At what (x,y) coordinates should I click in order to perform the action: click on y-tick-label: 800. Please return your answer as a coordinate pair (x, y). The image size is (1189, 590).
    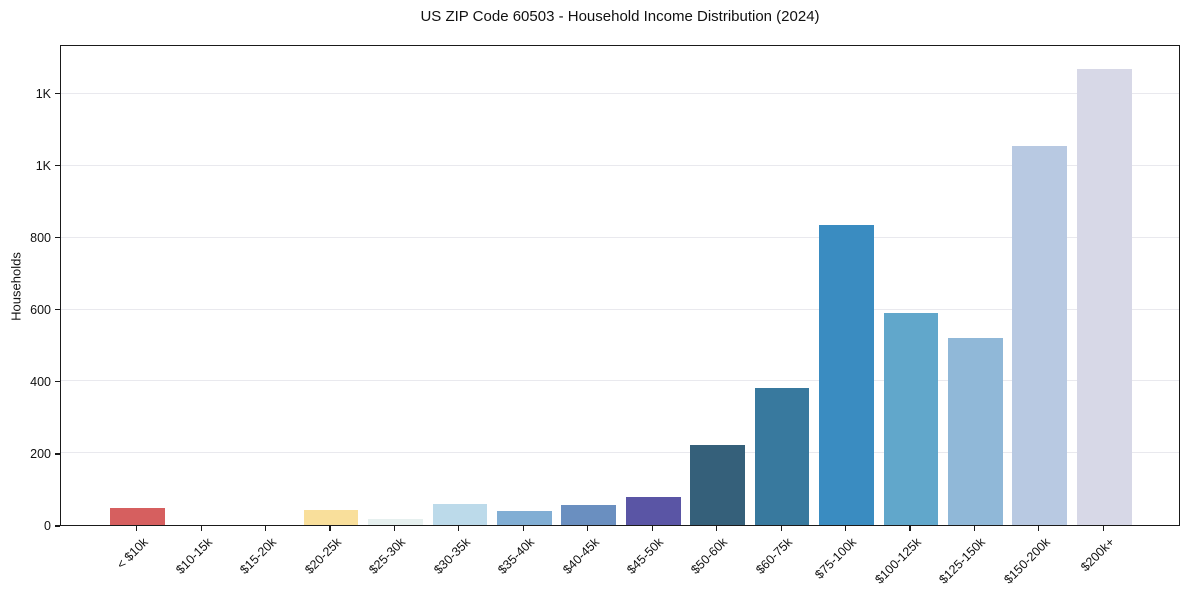
    Looking at the image, I should click on (40, 237).